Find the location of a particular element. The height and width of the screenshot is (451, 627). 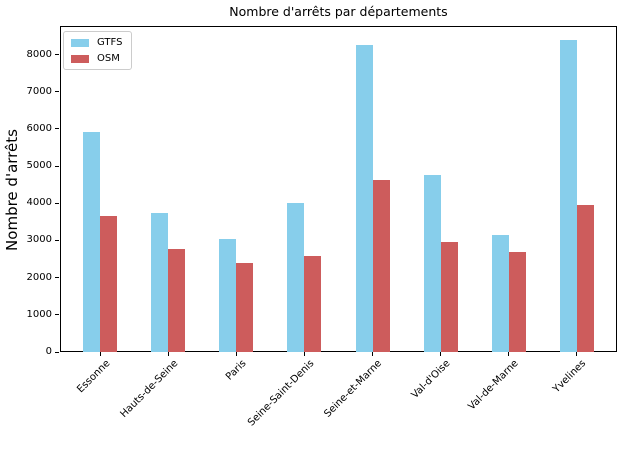

y-tick-label: 6000 is located at coordinates (39, 128).